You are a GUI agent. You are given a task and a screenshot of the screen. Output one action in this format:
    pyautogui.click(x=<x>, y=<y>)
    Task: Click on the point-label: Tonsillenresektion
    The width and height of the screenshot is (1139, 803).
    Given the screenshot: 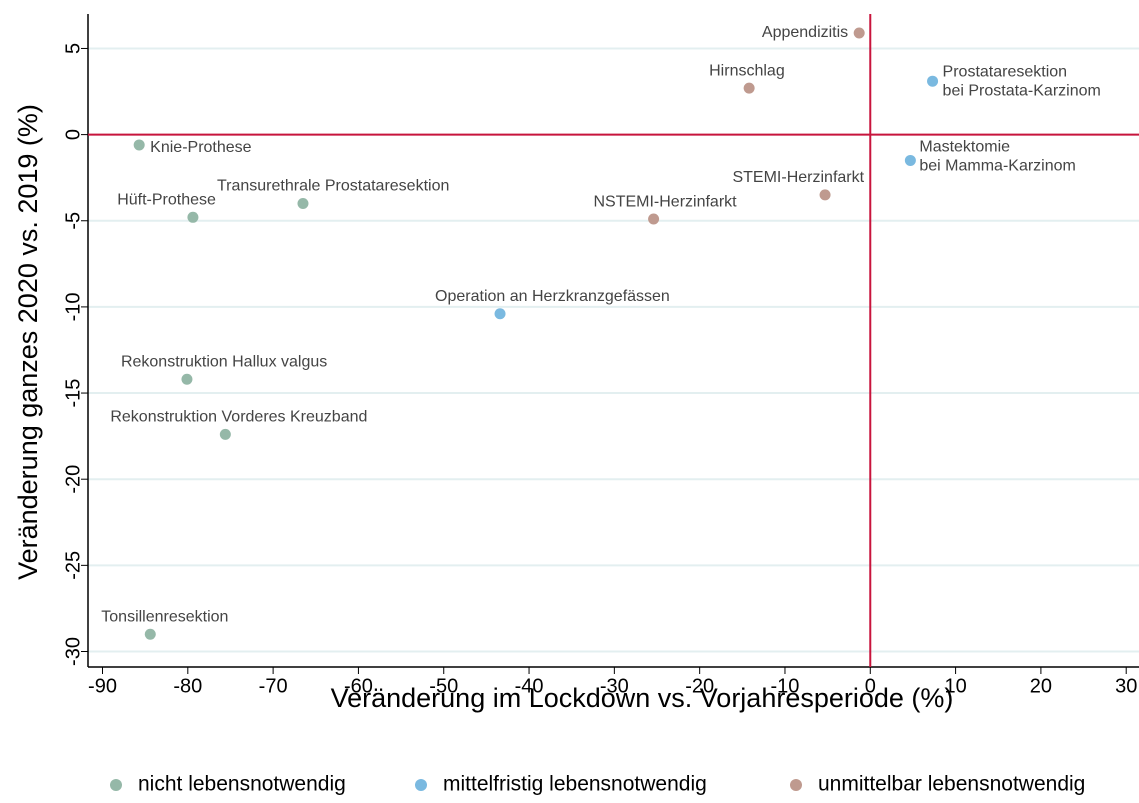 What is the action you would take?
    pyautogui.click(x=164, y=616)
    